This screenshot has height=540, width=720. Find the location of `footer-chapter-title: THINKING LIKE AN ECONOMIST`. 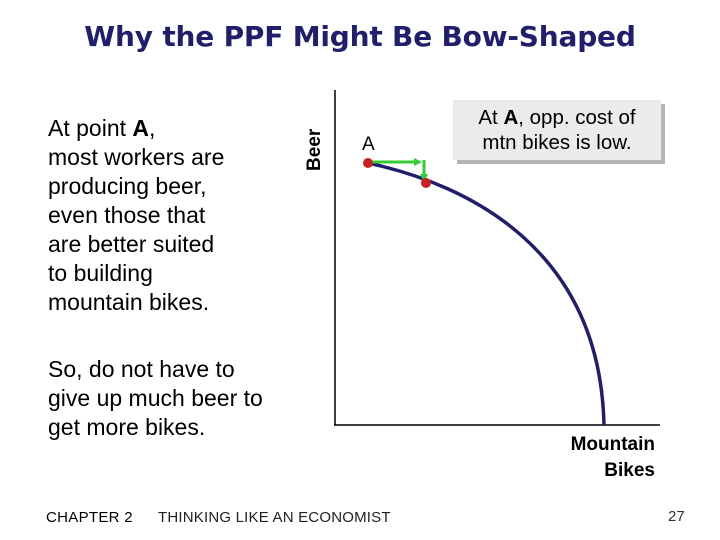

footer-chapter-title: THINKING LIKE AN ECONOMIST is located at coordinates (274, 517).